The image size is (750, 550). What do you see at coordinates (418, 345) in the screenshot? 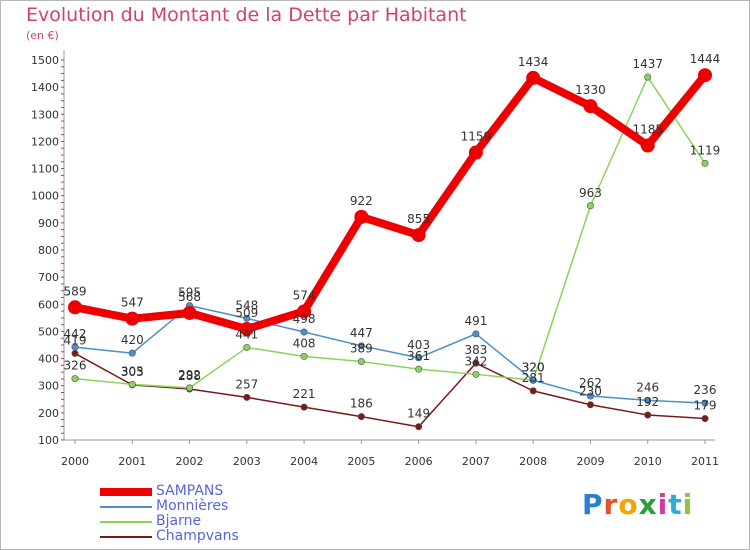
I see `data-label: 403` at bounding box center [418, 345].